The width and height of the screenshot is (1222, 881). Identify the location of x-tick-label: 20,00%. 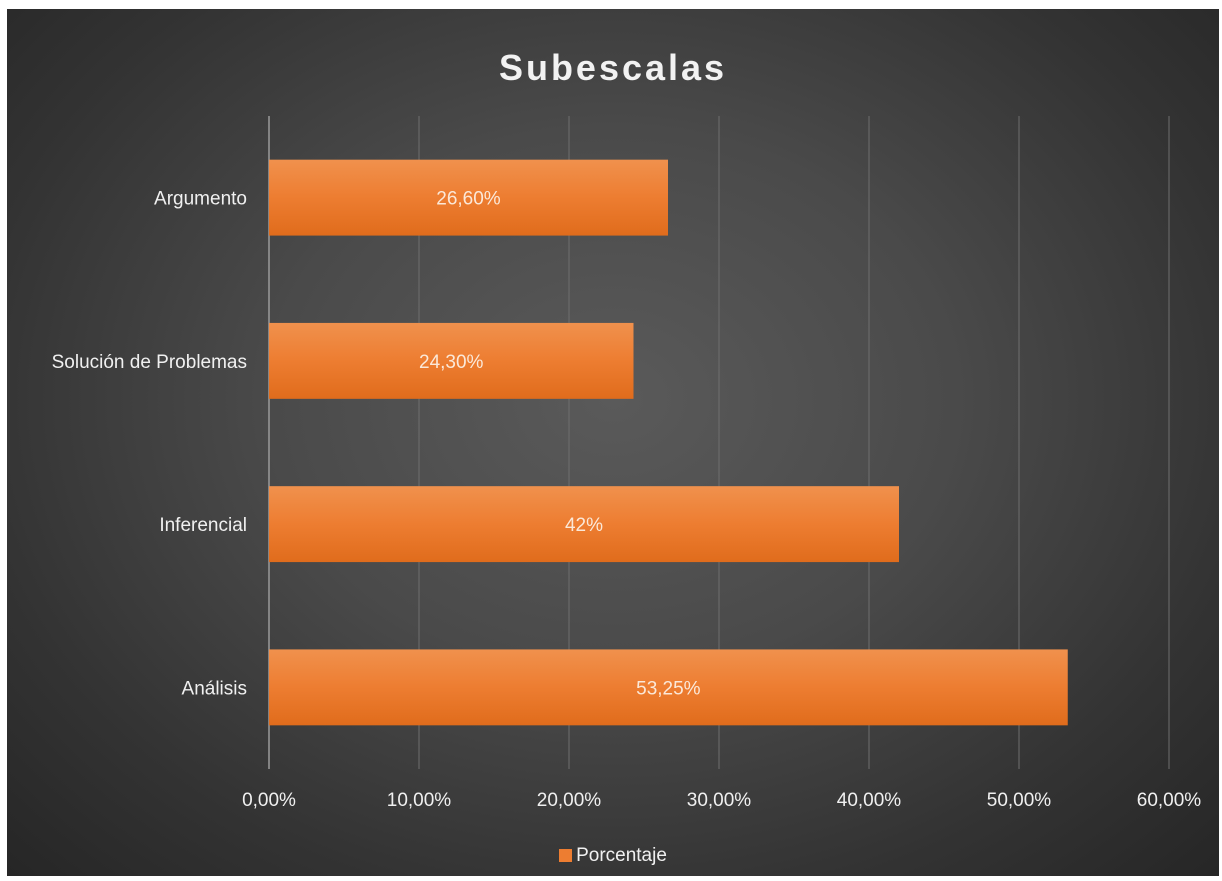
(569, 800).